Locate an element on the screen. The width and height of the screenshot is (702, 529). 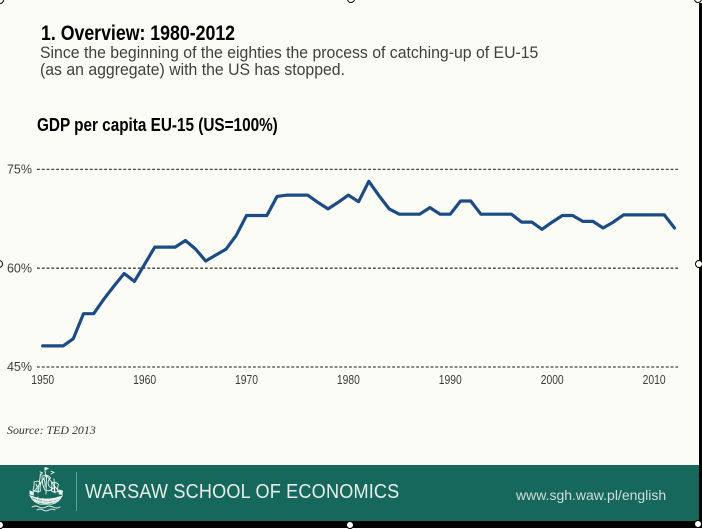
svg-text: 60% is located at coordinates (19, 268).